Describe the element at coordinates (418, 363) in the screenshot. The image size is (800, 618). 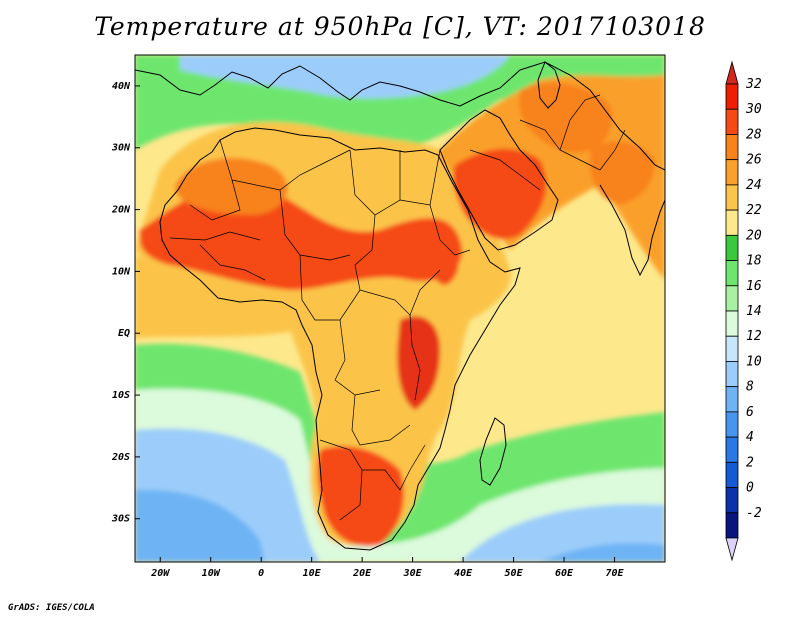
I see `east-africa-hot-core` at that location.